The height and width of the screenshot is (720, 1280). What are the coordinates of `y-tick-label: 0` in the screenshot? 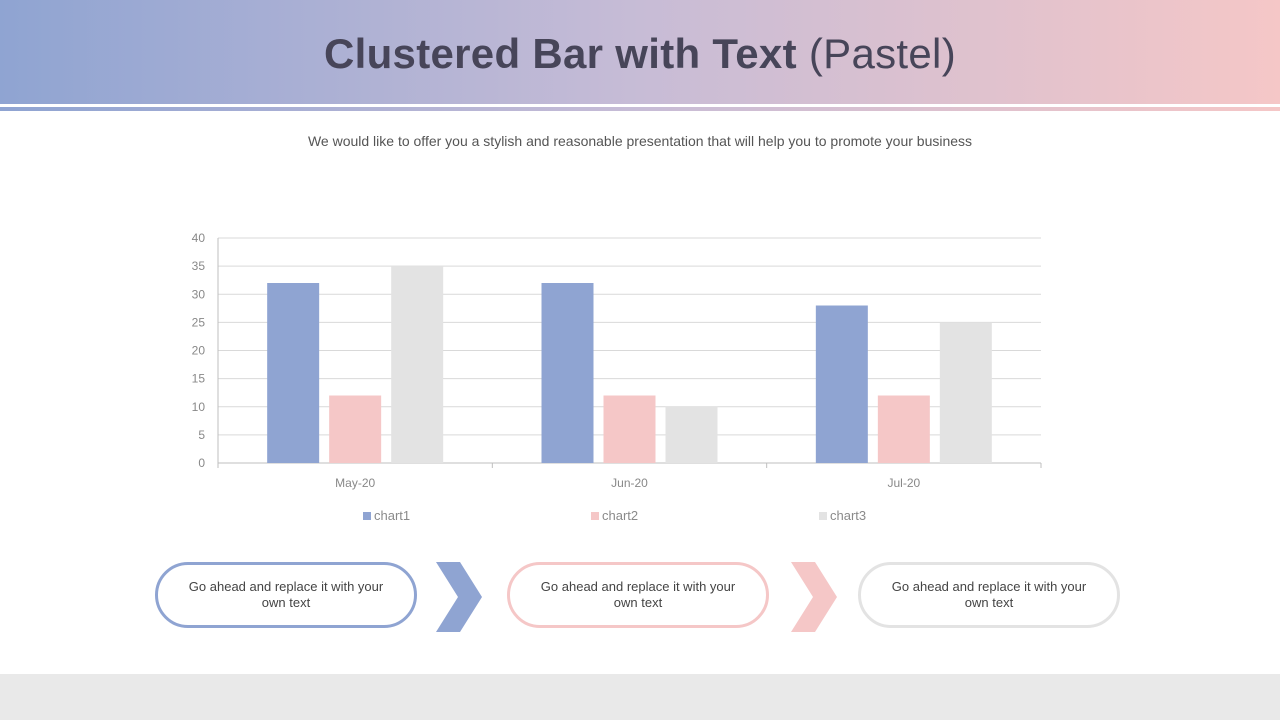 It's located at (201, 463).